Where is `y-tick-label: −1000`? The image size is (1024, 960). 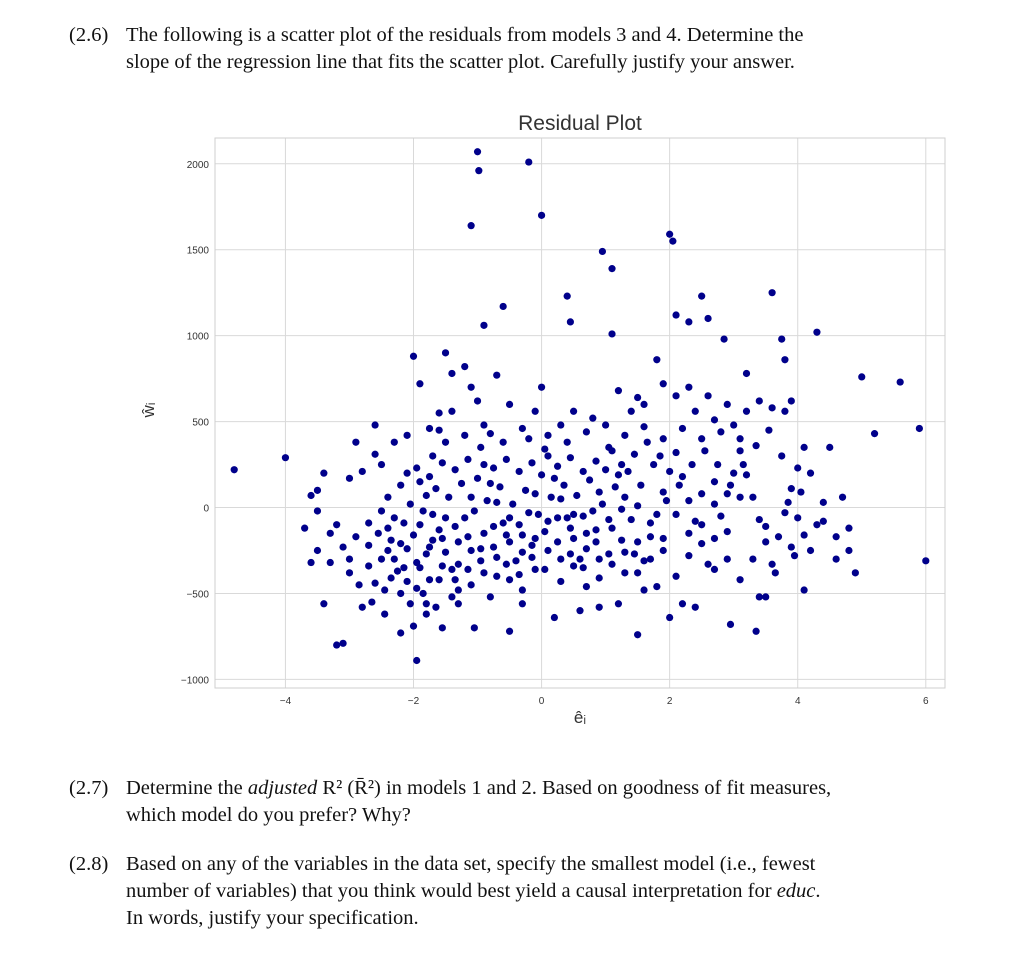 y-tick-label: −1000 is located at coordinates (195, 680).